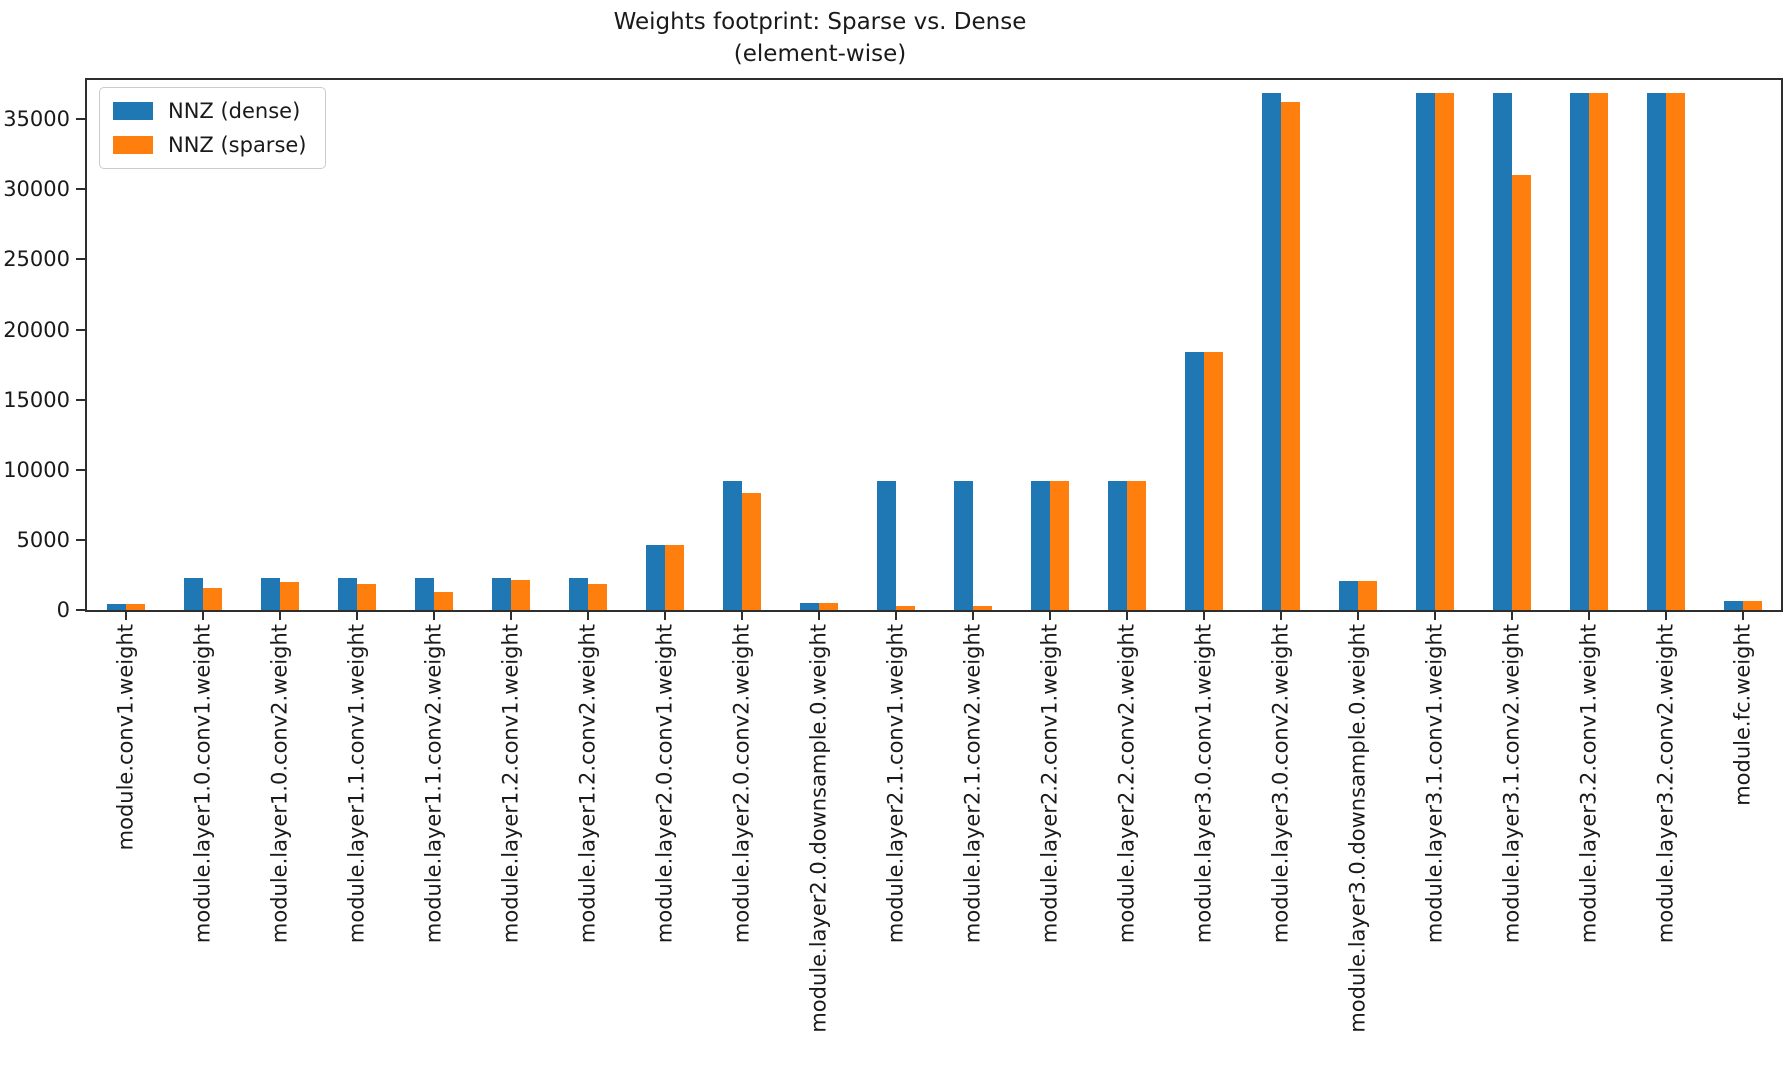 This screenshot has width=1791, height=1065. Describe the element at coordinates (202, 784) in the screenshot. I see `x-axis-tick-label: module.layer1.0.conv1.weight` at that location.